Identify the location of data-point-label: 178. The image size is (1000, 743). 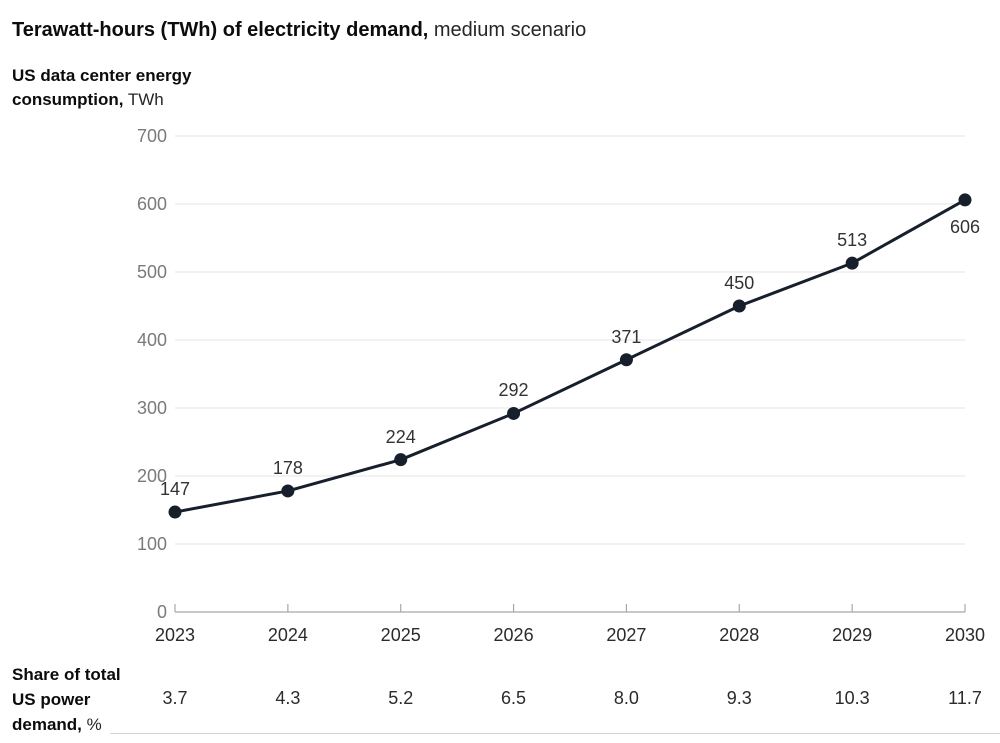
(287, 467).